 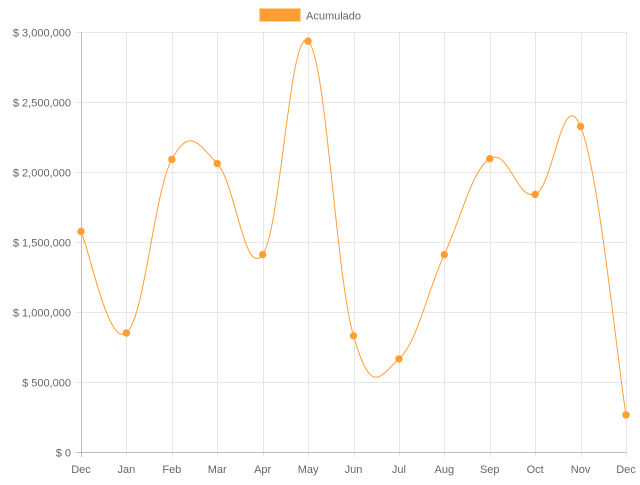 What do you see at coordinates (490, 470) in the screenshot?
I see `x-tick-label: Sep` at bounding box center [490, 470].